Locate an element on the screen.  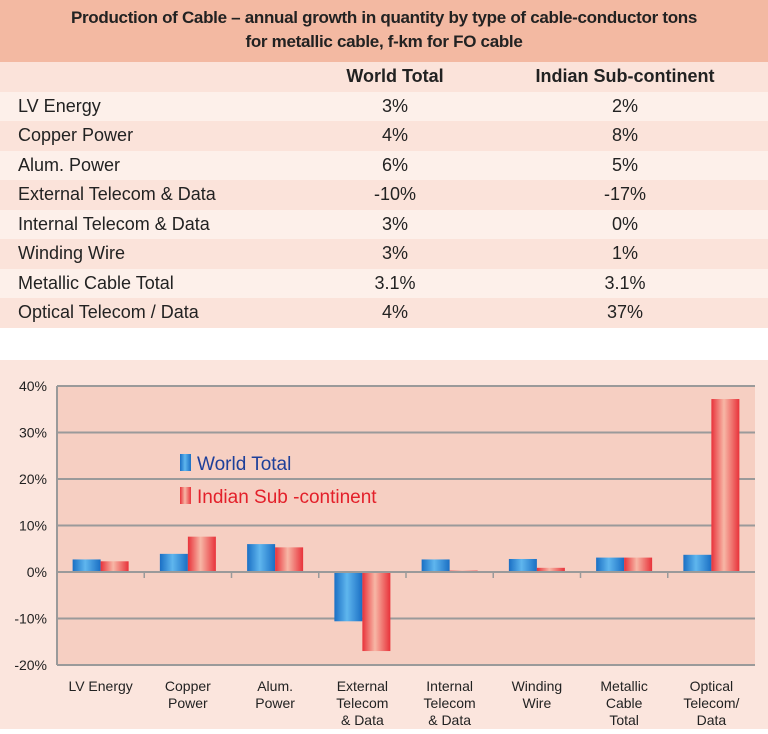
cell-col-0: Winding Wire is located at coordinates (72, 253).